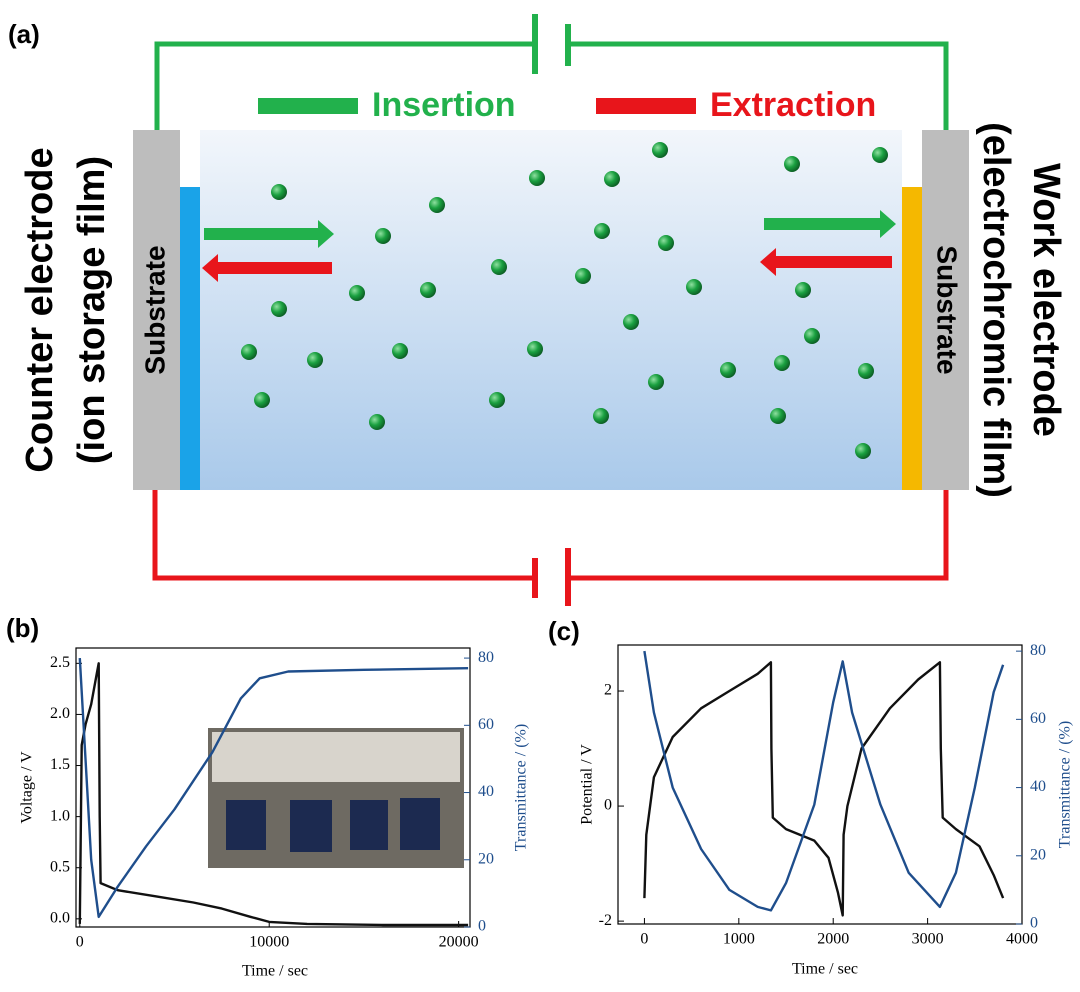  Describe the element at coordinates (60, 662) in the screenshot. I see `y-tick-label: 2.5` at that location.